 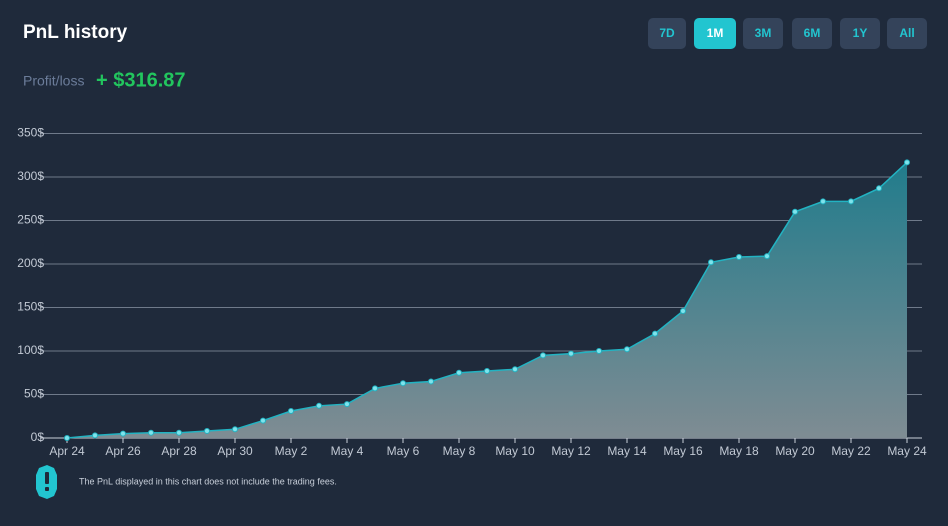 What do you see at coordinates (67, 451) in the screenshot?
I see `x-tick-label: Apr 24` at bounding box center [67, 451].